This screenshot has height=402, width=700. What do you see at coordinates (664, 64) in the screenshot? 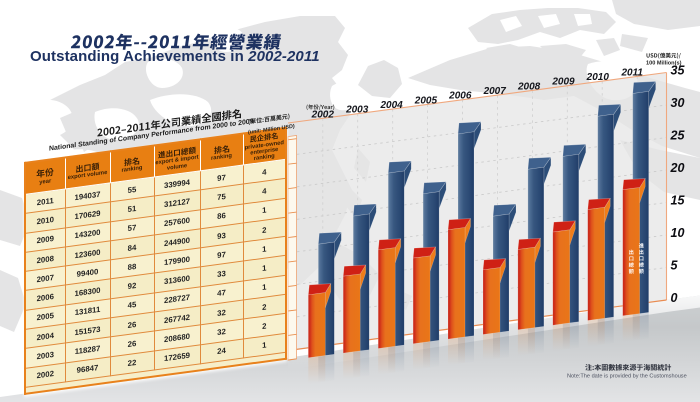
I see `svg-text: 100 Million(s)` at bounding box center [664, 64].